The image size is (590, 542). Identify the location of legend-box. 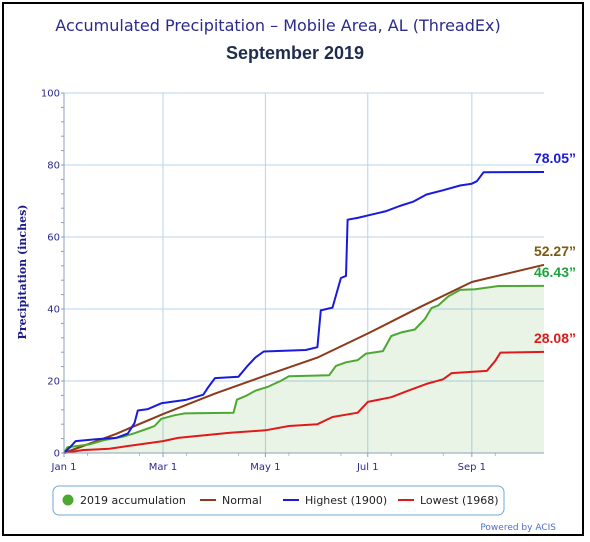
(278, 500).